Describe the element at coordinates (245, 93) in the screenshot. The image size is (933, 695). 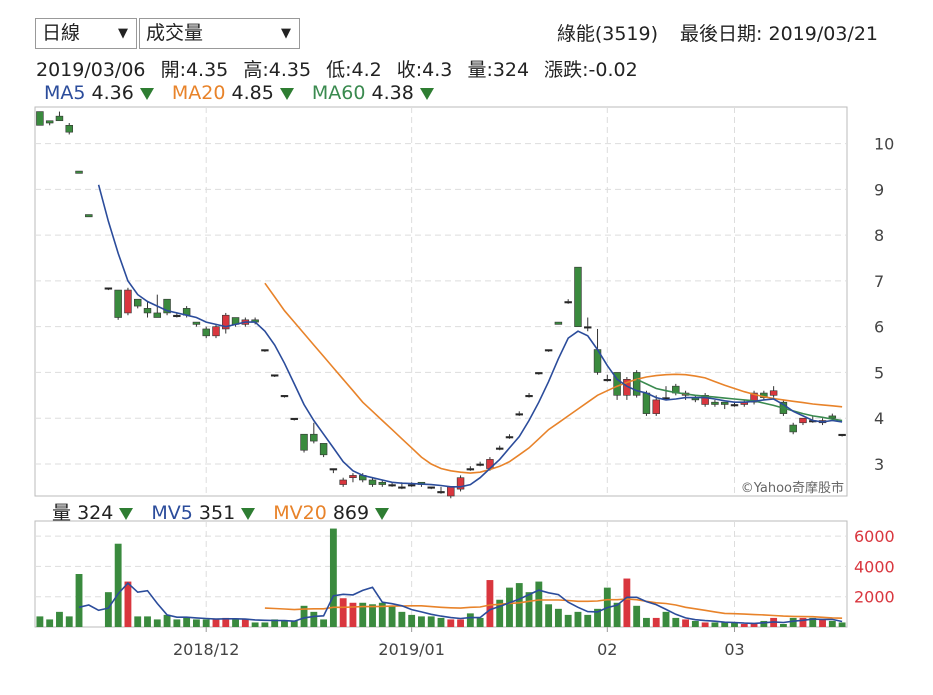
I see `price-legend: MA5 4.36 MA20 4.85 MA60 4.38` at that location.